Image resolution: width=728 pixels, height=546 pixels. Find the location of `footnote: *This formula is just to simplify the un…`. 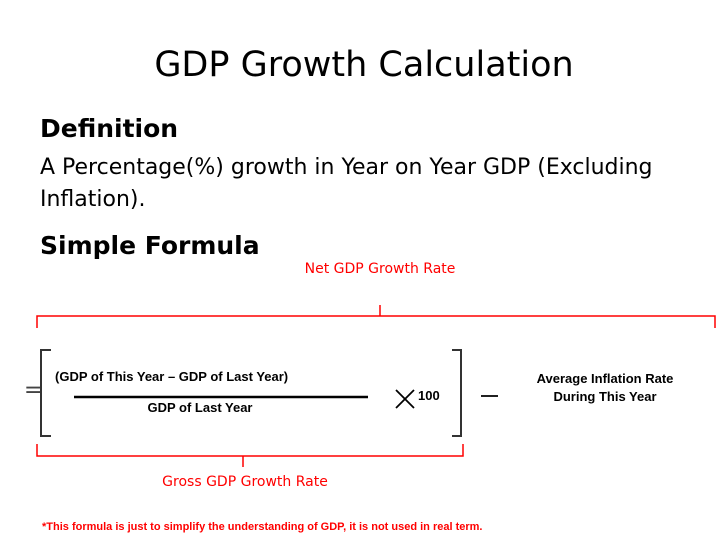

footnote: *This formula is just to simplify the un… is located at coordinates (262, 527).